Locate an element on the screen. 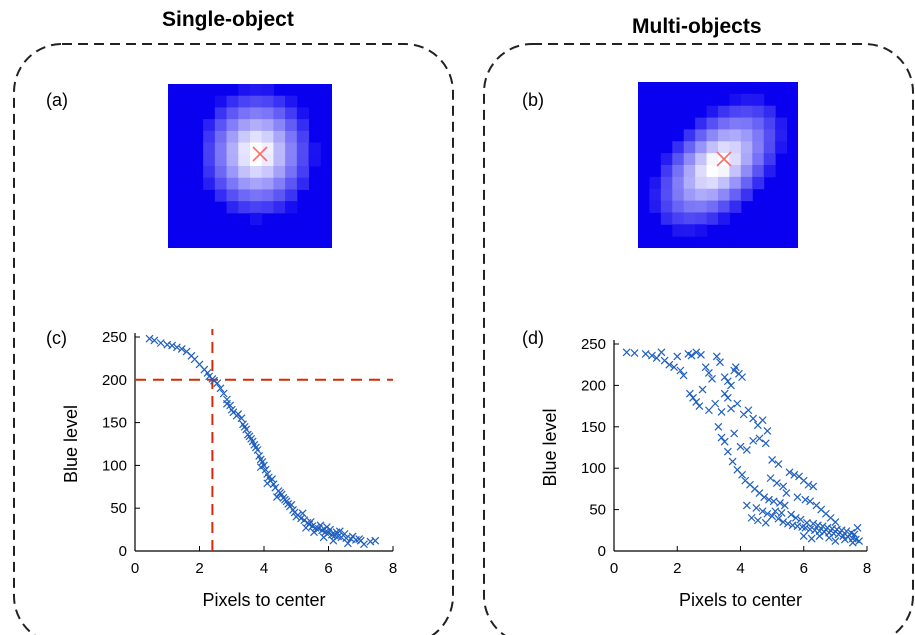  y-axis-label: Blue level is located at coordinates (550, 447).